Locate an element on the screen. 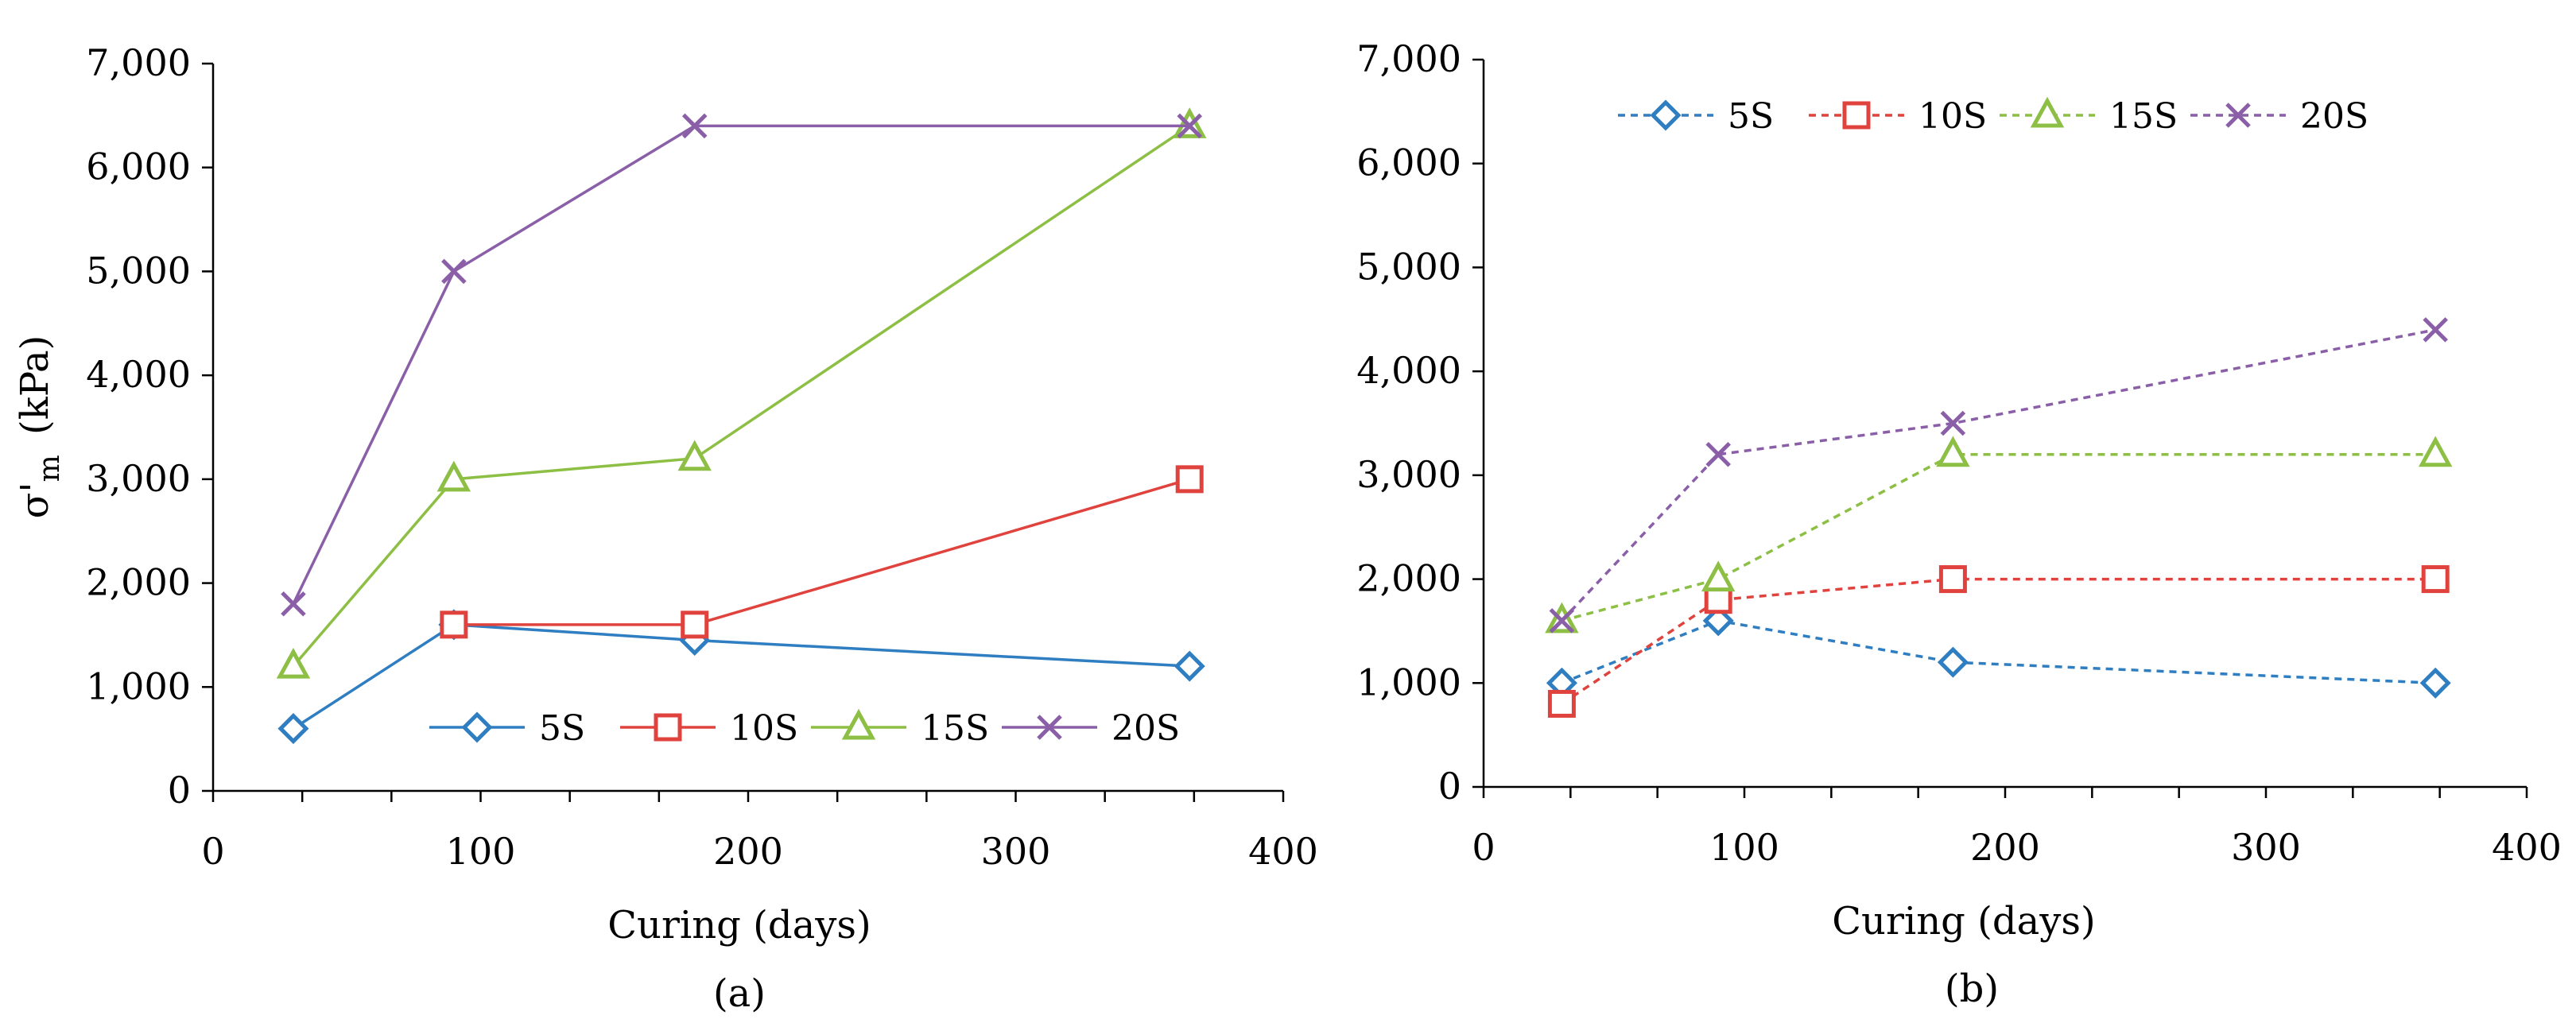 This screenshot has height=1023, width=2576. y-tick-label: 3,000 is located at coordinates (138, 478).